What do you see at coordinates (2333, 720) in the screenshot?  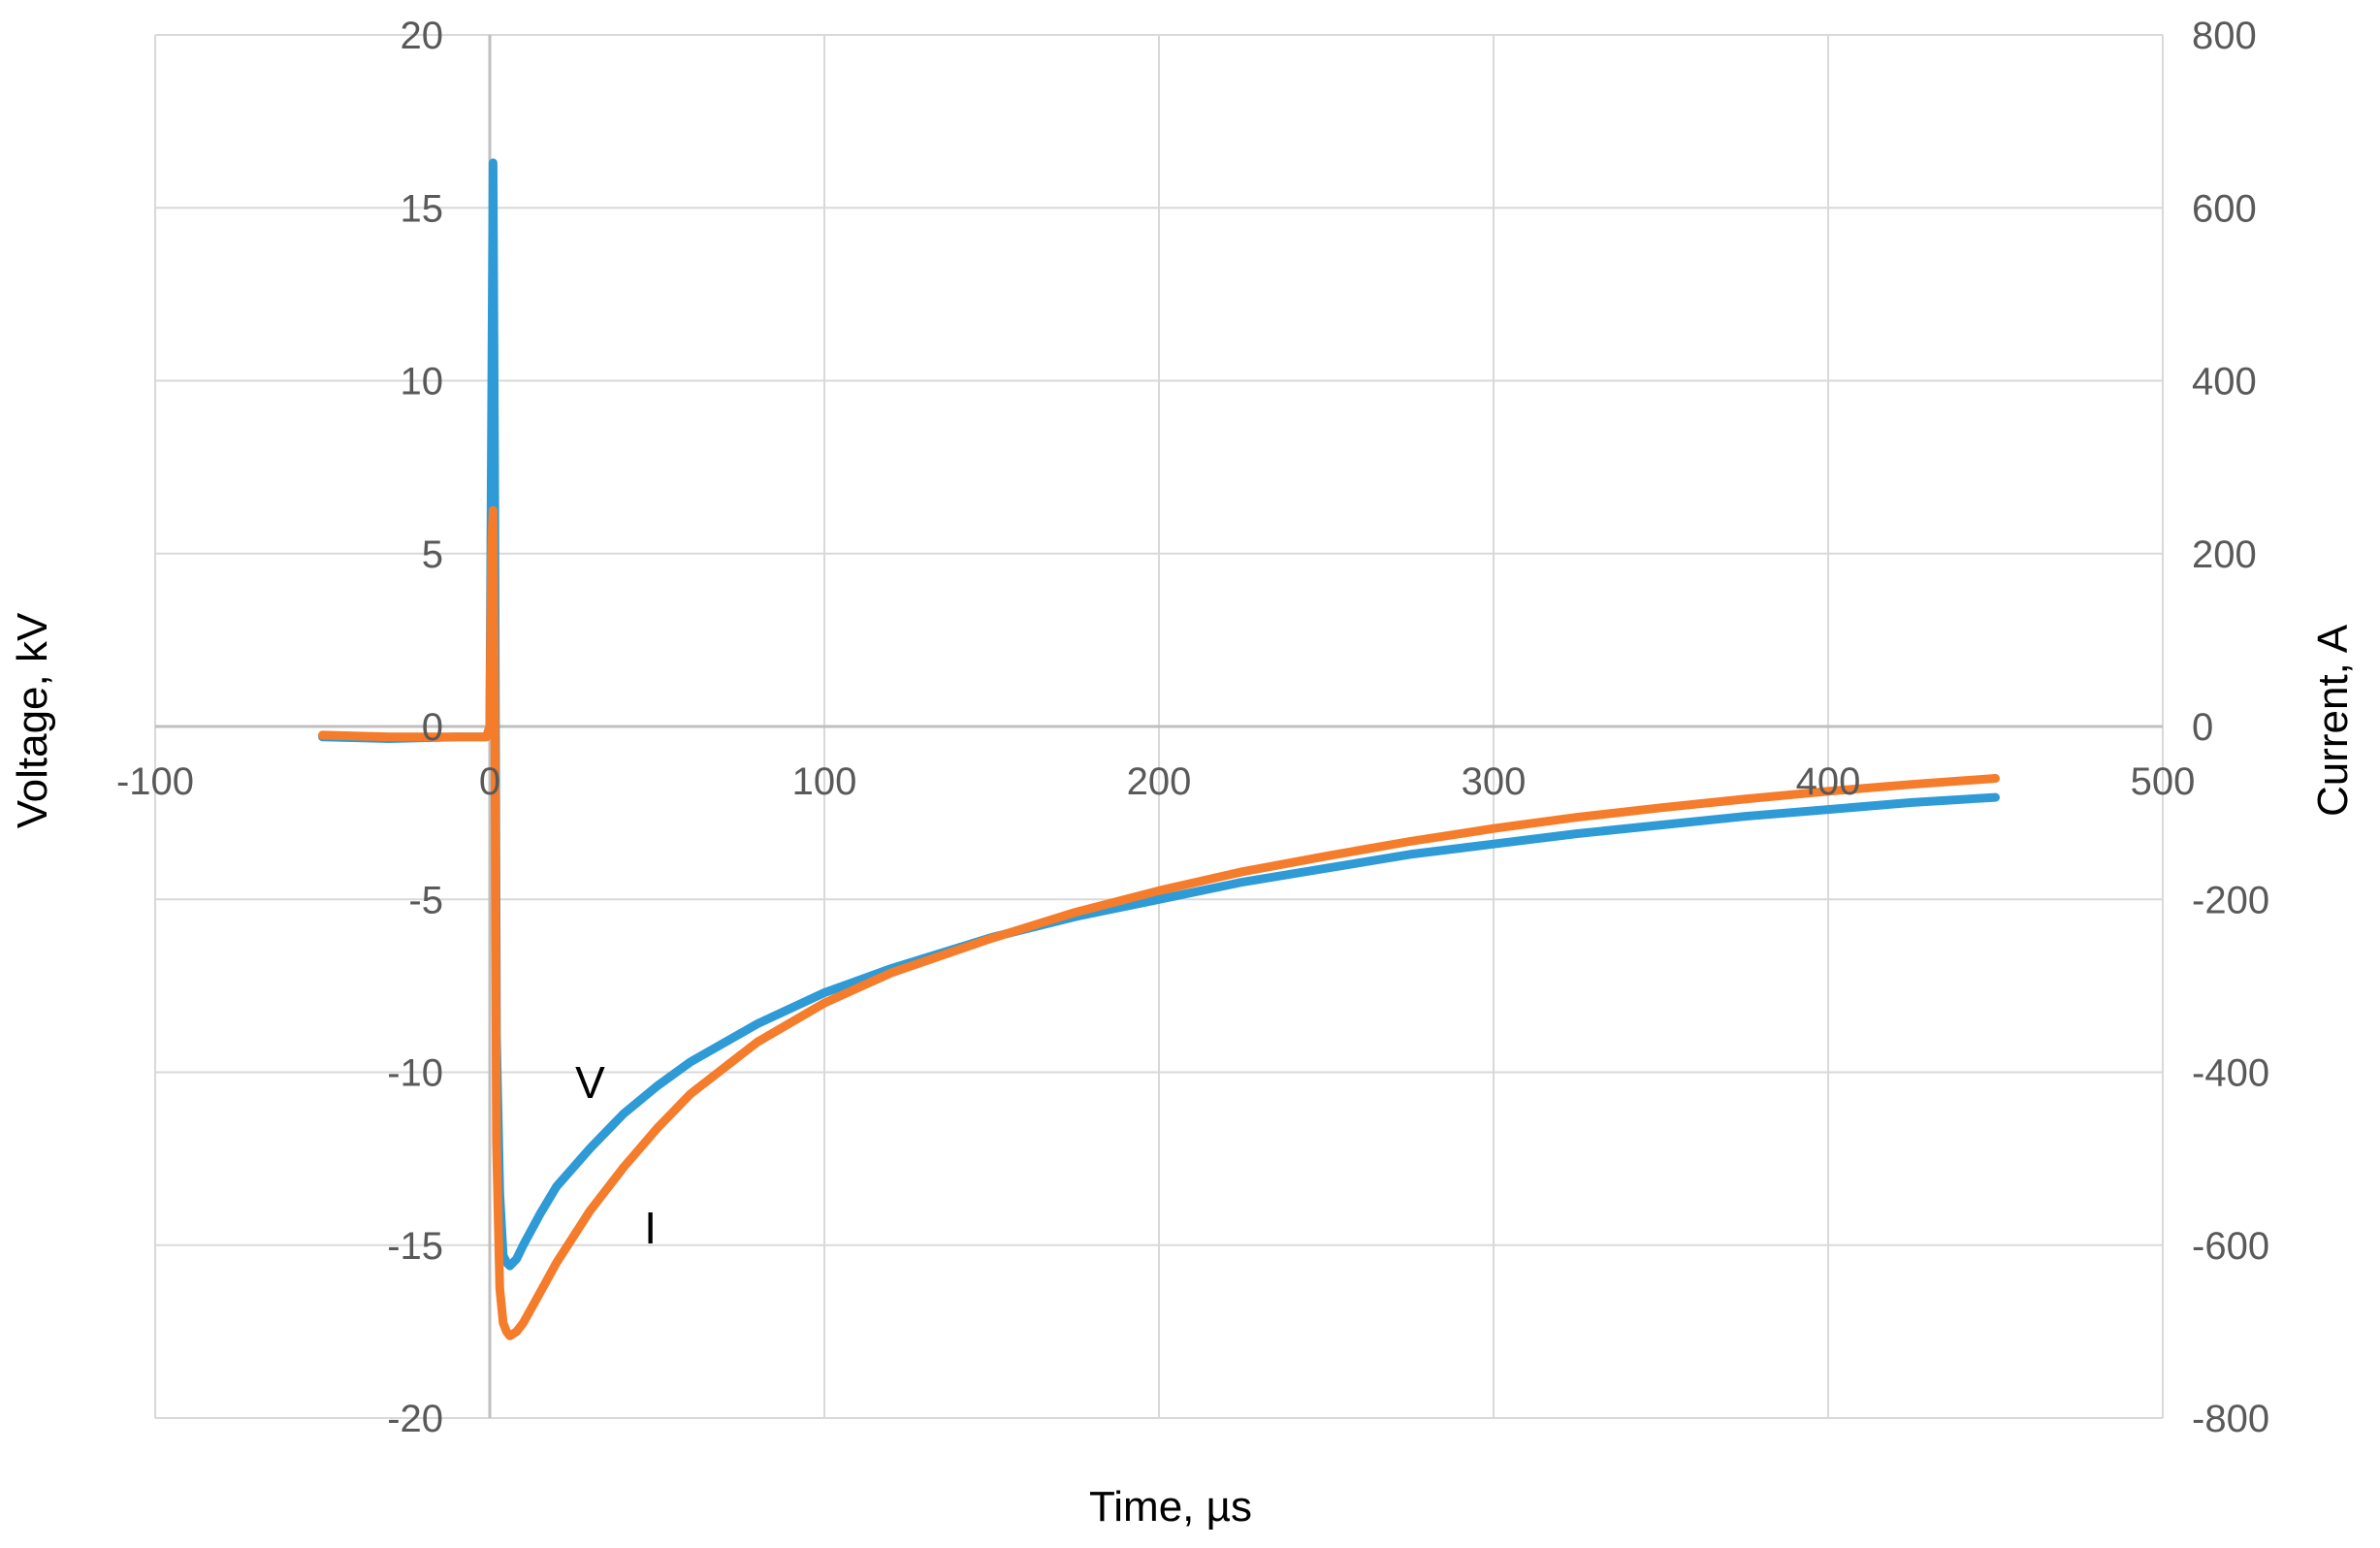 I see `y2-axis-title: Current, A` at bounding box center [2333, 720].